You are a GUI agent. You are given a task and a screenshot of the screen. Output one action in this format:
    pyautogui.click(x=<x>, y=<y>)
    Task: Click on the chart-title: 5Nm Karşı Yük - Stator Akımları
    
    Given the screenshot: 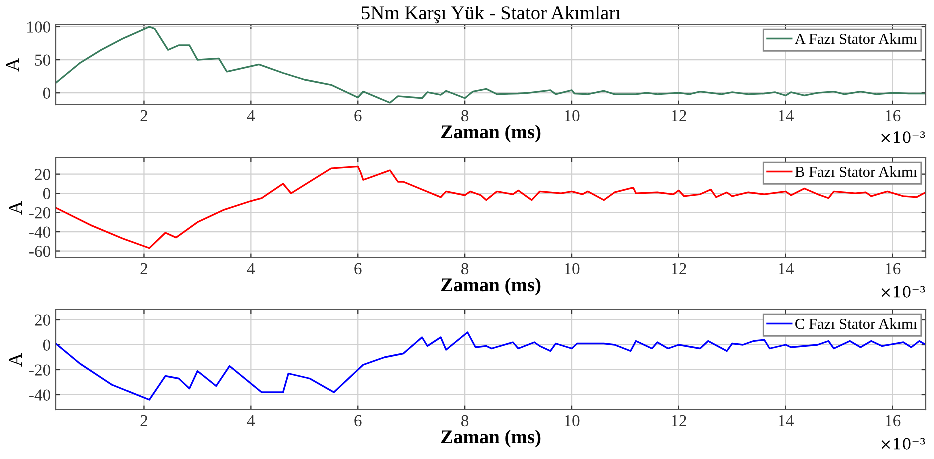 What is the action you would take?
    pyautogui.click(x=491, y=15)
    